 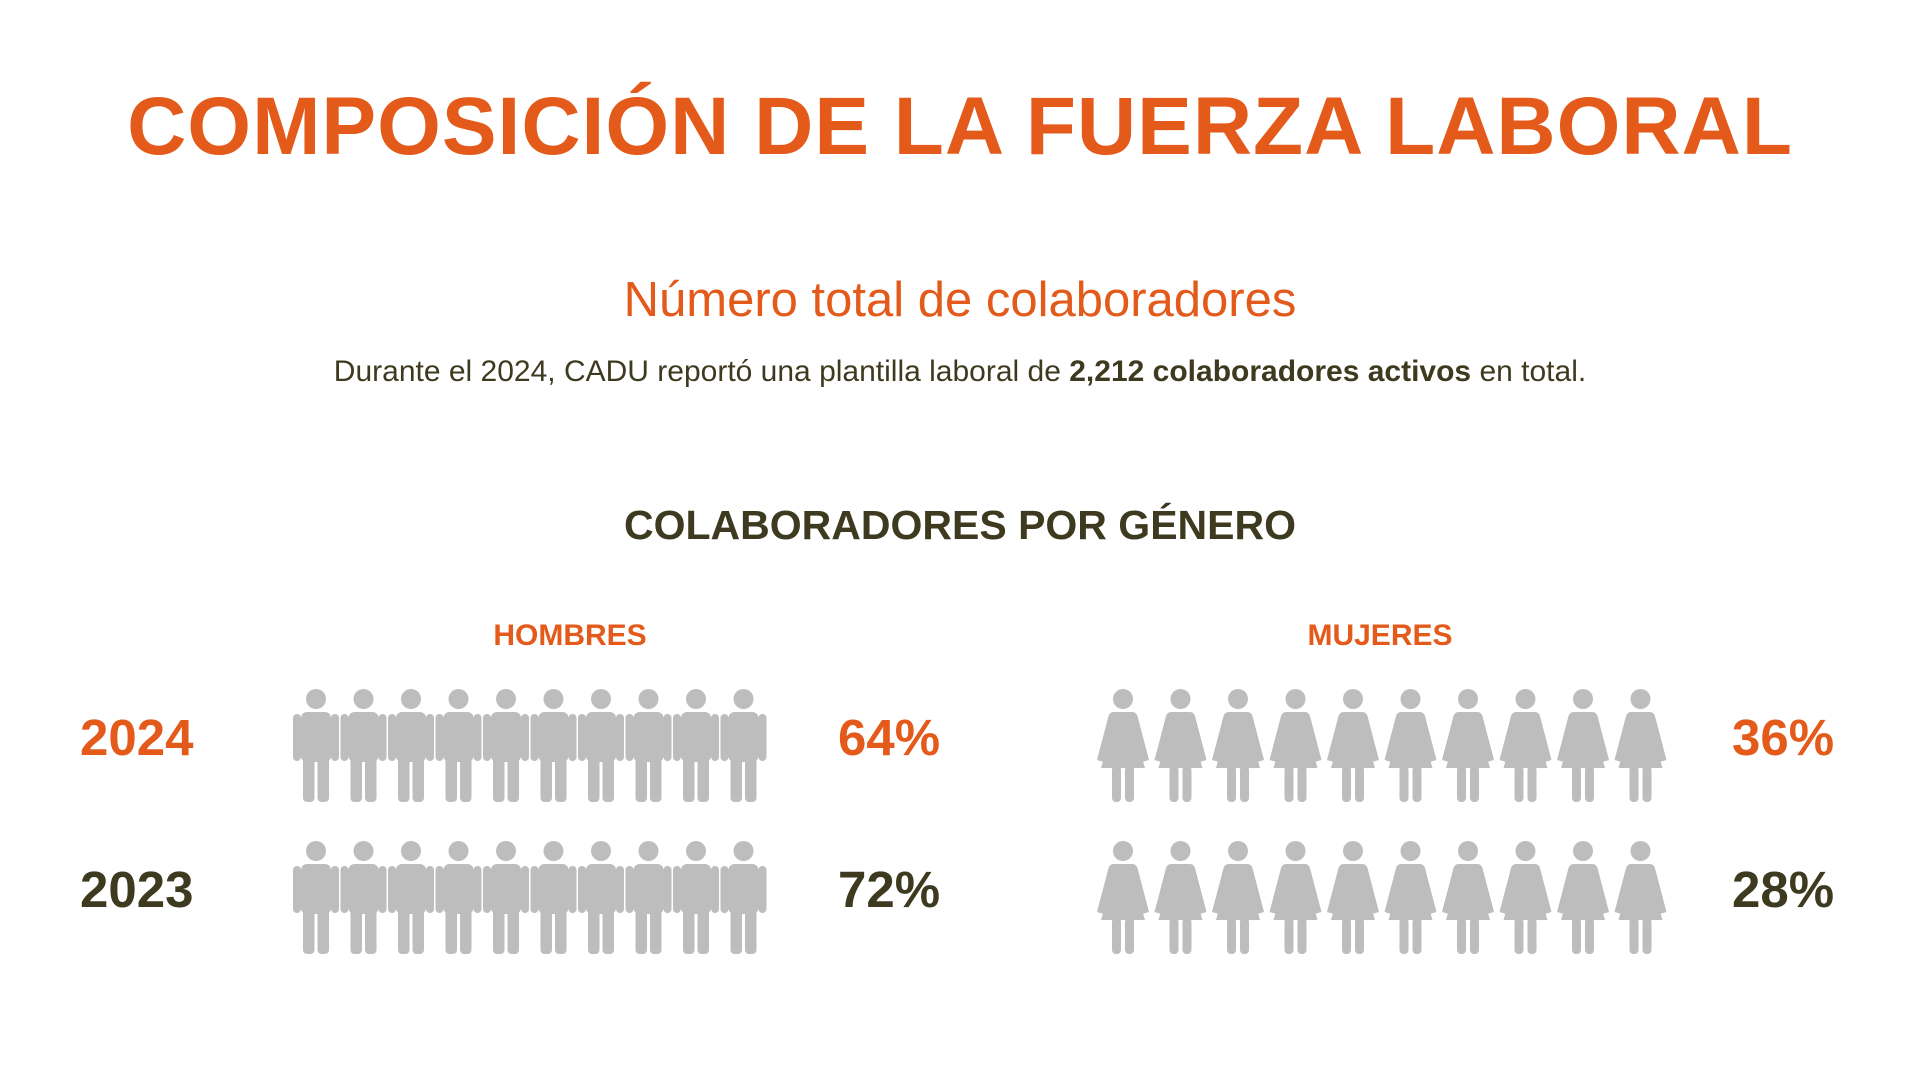 What do you see at coordinates (1382, 745) in the screenshot?
I see `women-2024-pictogram-row` at bounding box center [1382, 745].